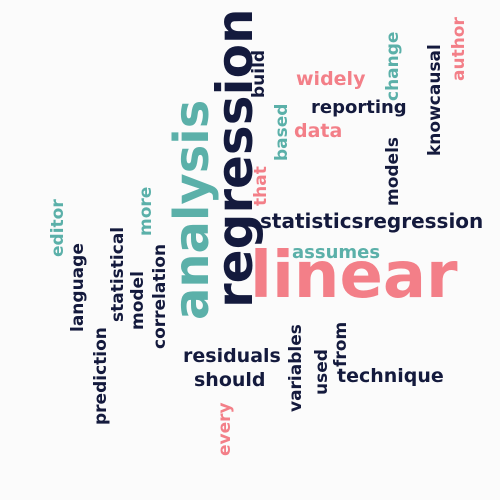 Image resolution: width=500 pixels, height=500 pixels. Describe the element at coordinates (296, 368) in the screenshot. I see `word-variables: variables` at that location.